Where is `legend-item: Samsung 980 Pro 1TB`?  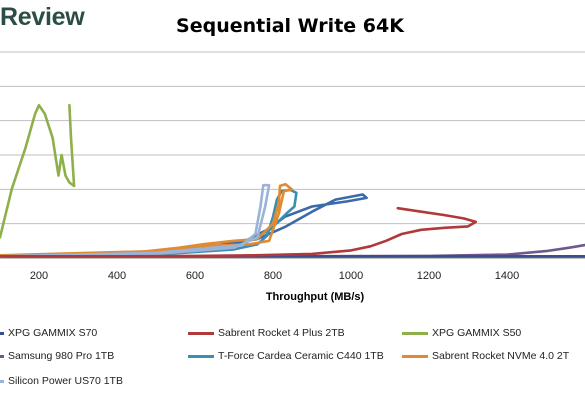 legend-item: Samsung 980 Pro 1TB is located at coordinates (57, 356).